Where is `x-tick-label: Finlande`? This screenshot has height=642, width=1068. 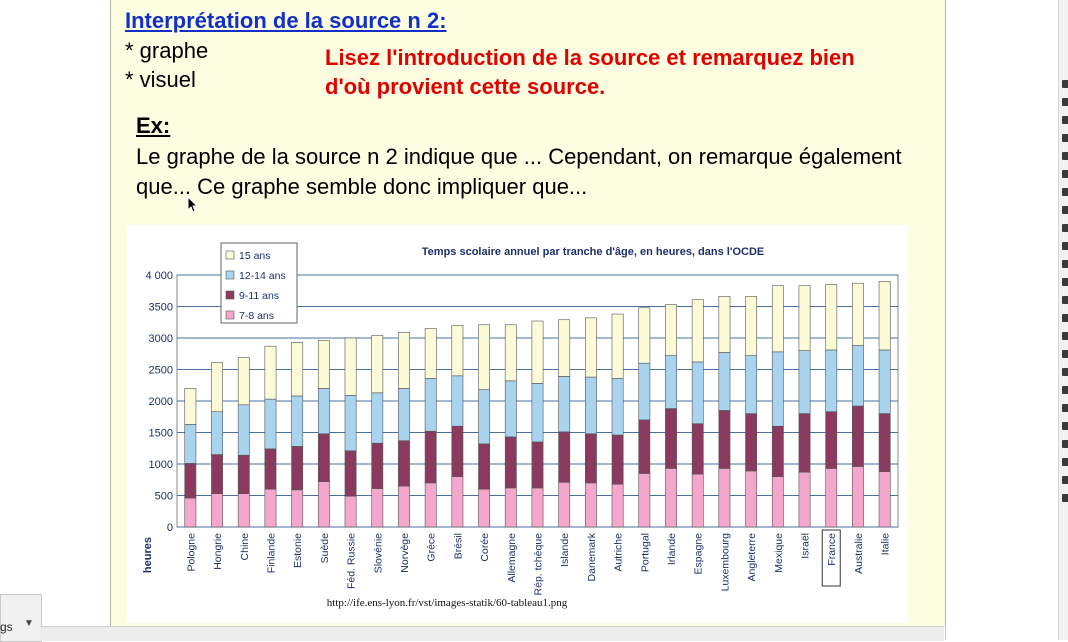
x-tick-label: Finlande is located at coordinates (271, 553).